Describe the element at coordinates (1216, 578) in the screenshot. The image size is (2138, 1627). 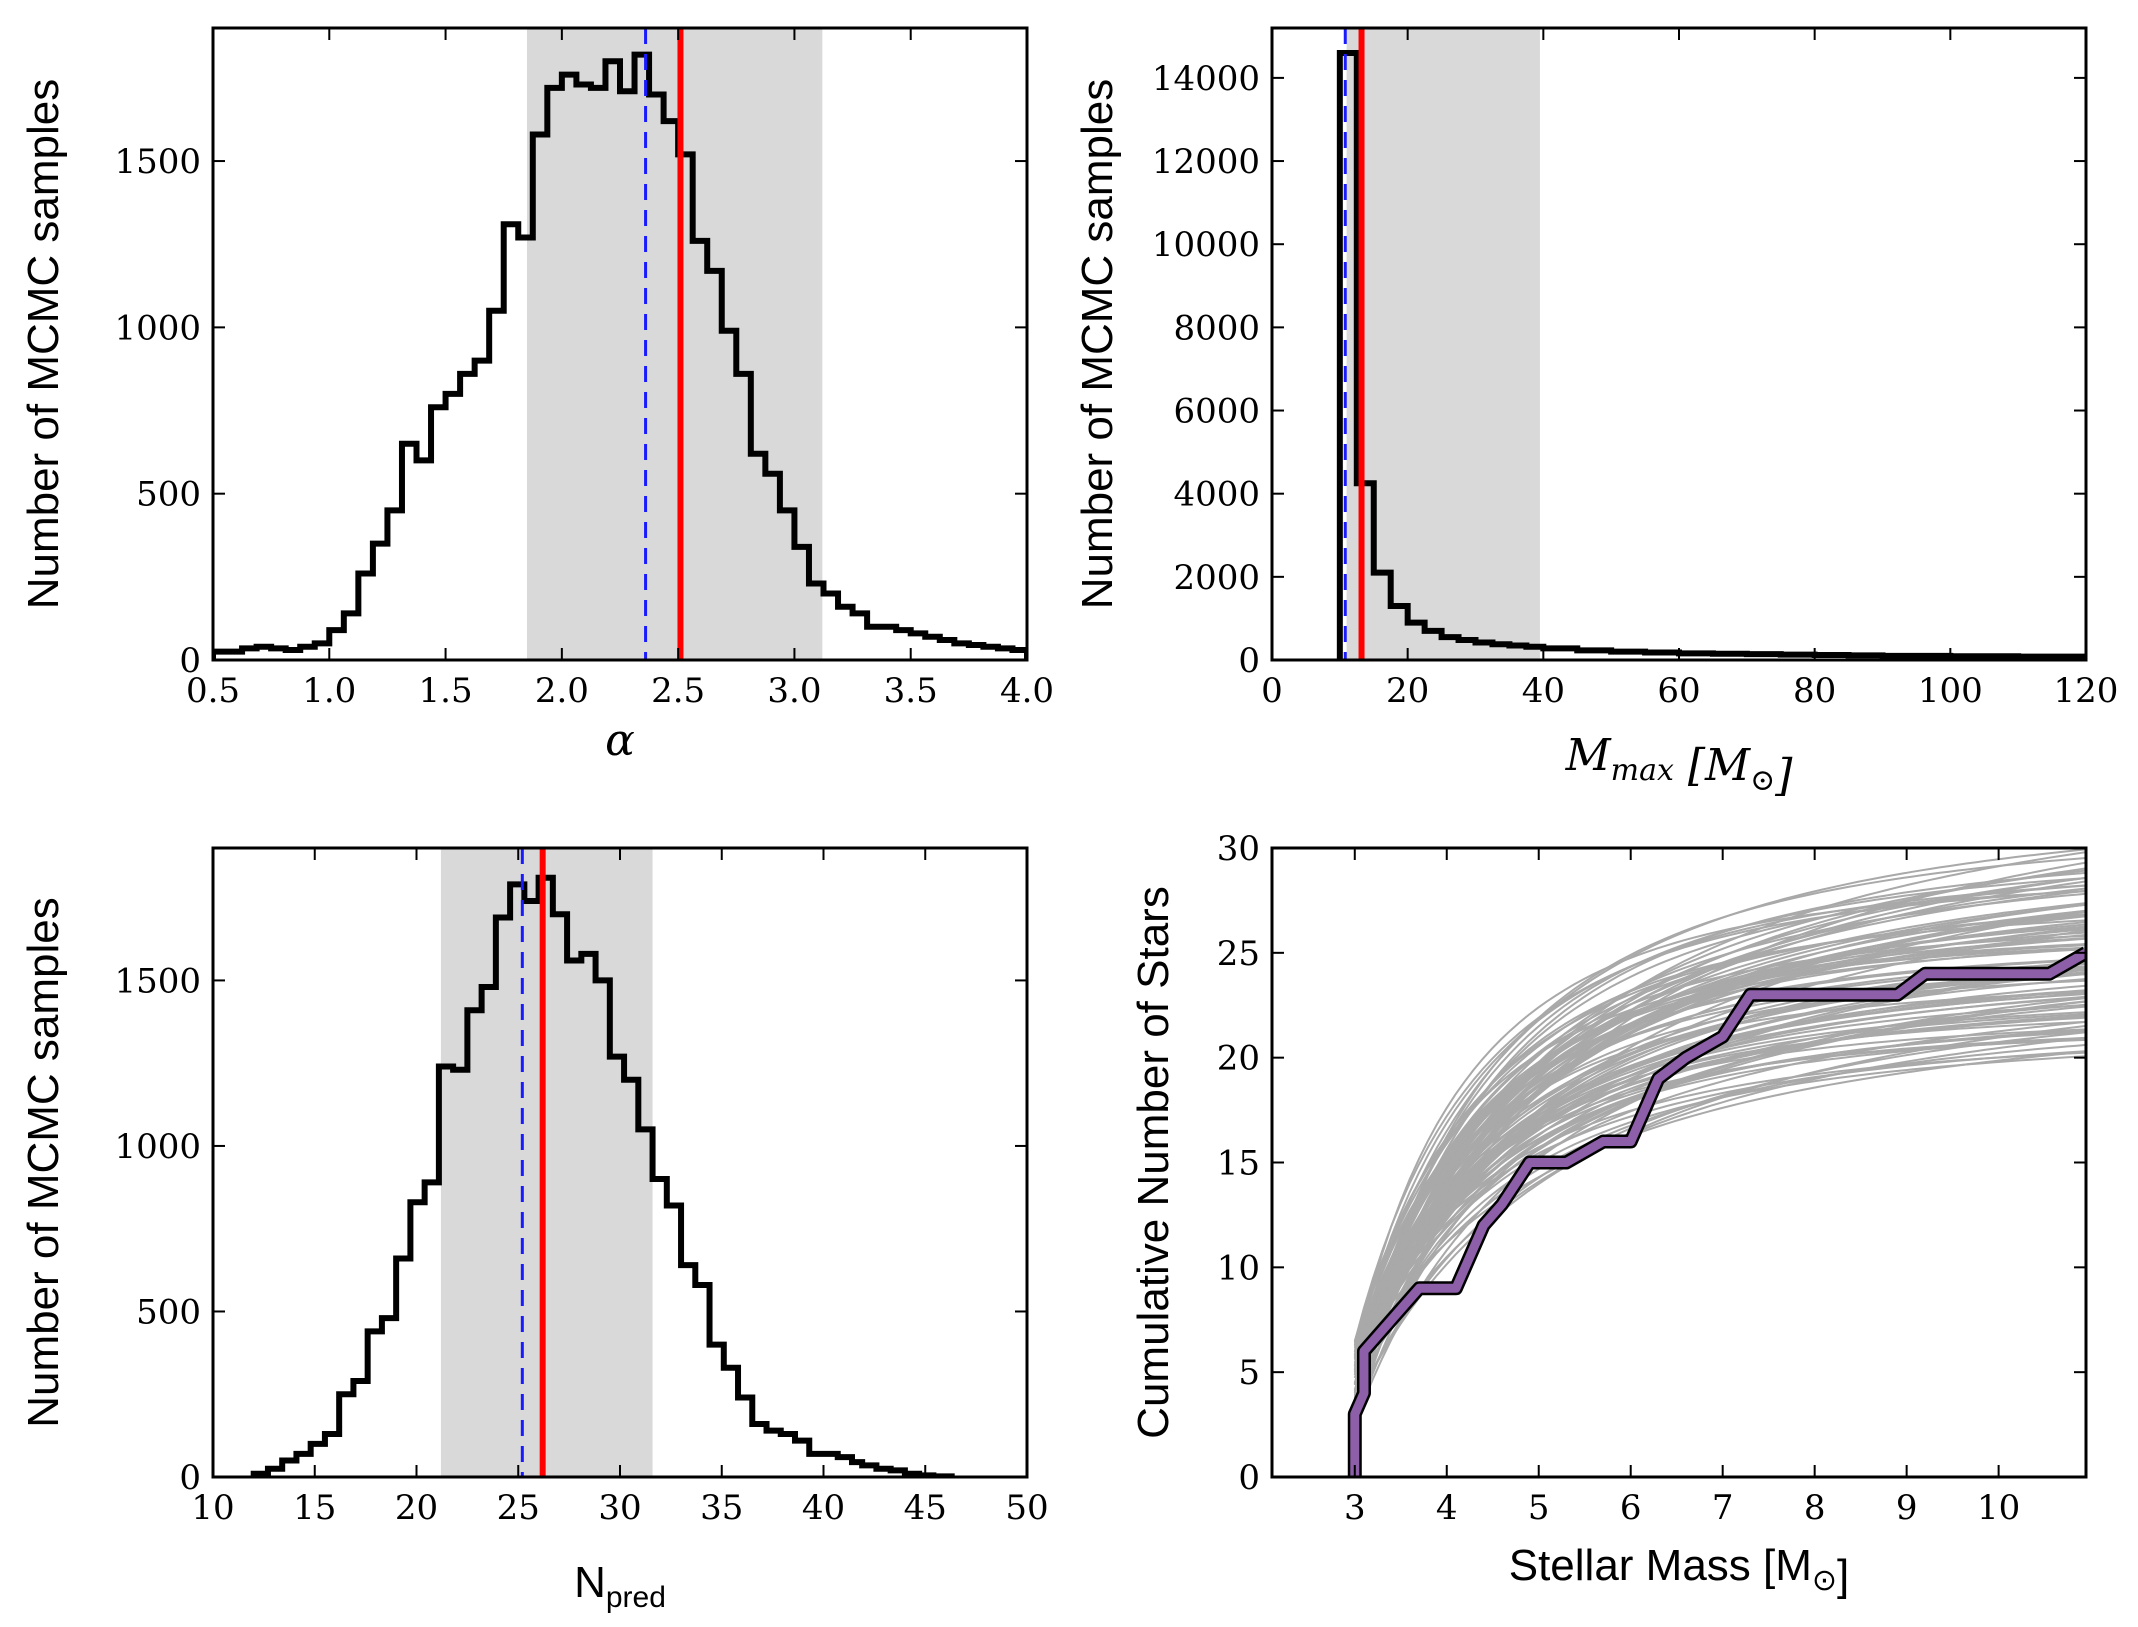
I see `y-tick-label: 2000` at that location.